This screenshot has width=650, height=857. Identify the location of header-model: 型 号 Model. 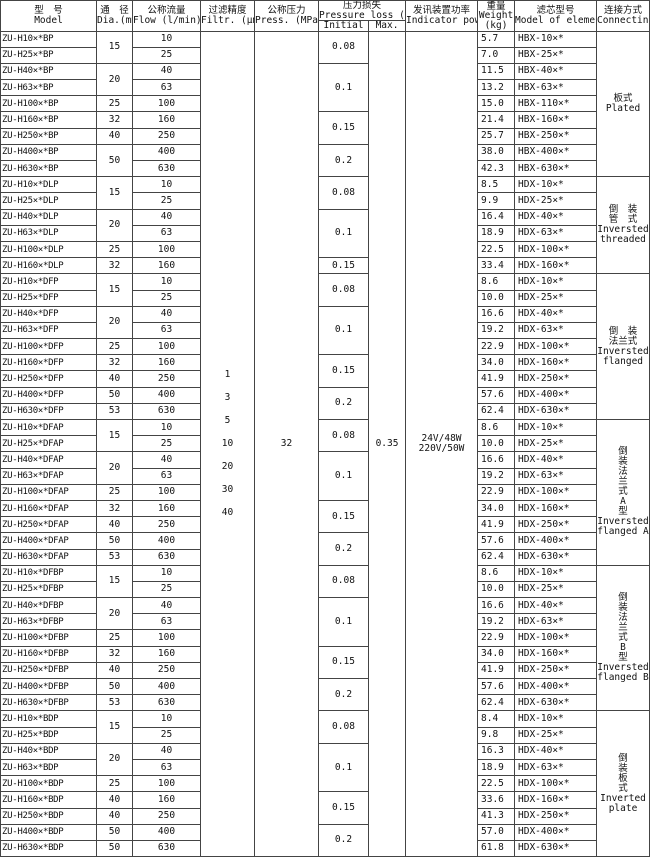
(48, 16).